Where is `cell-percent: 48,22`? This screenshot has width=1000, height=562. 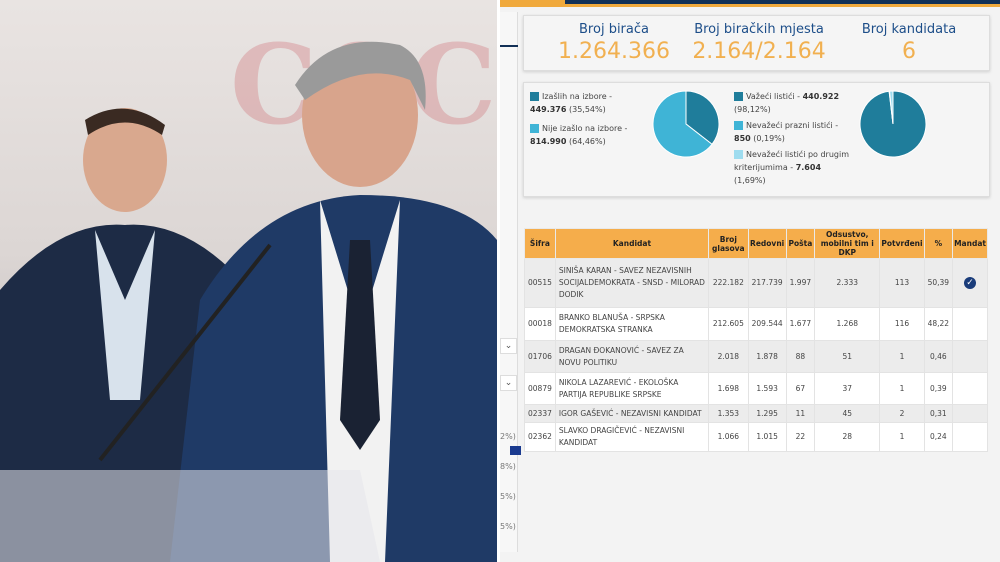 cell-percent: 48,22 is located at coordinates (938, 324).